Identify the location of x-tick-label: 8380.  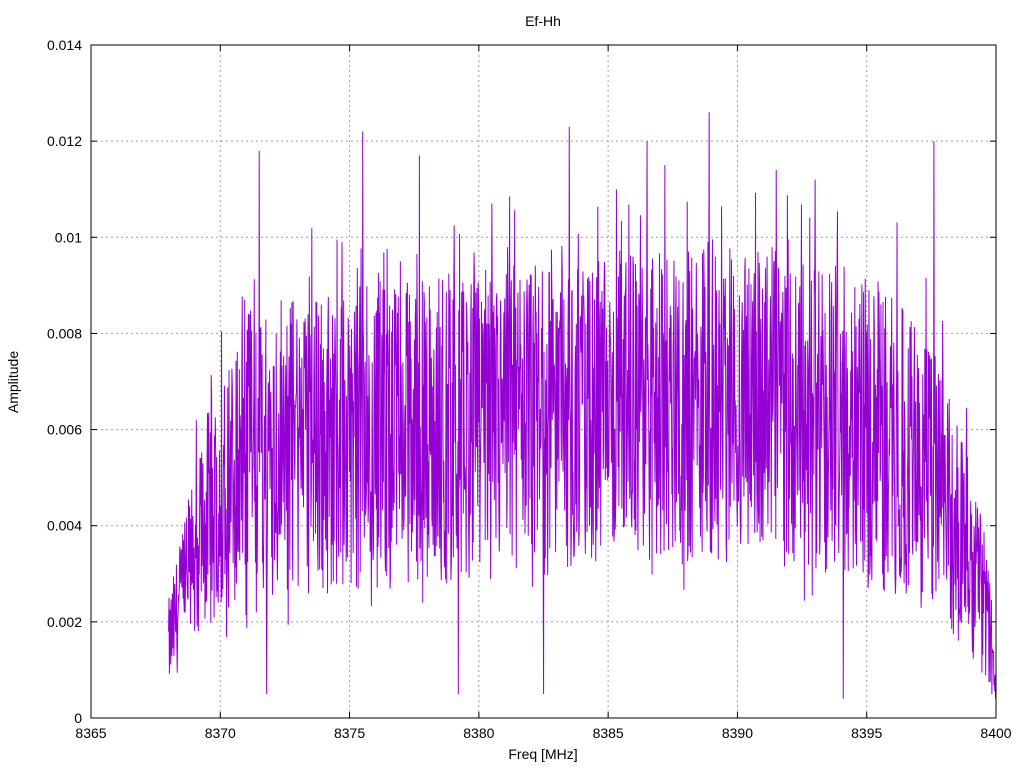
(478, 733).